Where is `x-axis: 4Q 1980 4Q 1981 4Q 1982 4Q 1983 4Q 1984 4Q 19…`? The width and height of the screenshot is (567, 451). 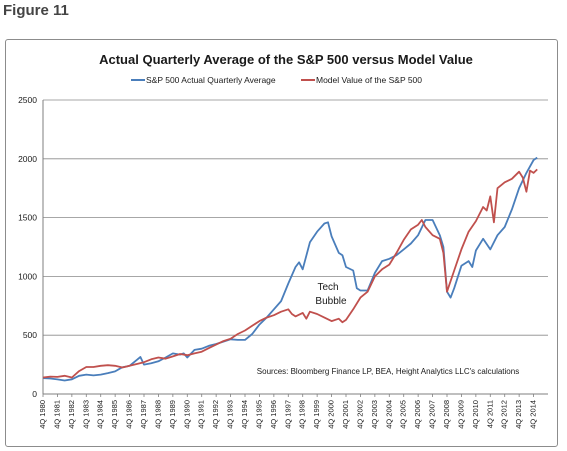
x-axis: 4Q 1980 4Q 1981 4Q 1982 4Q 1983 4Q 1984 4Q 19… is located at coordinates (288, 411).